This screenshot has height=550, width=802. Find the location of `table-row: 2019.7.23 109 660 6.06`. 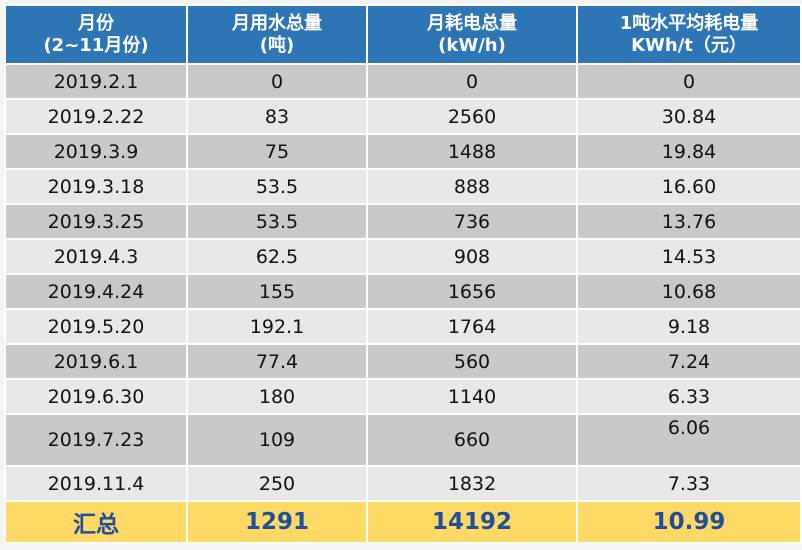

table-row: 2019.7.23 109 660 6.06 is located at coordinates (403, 440).